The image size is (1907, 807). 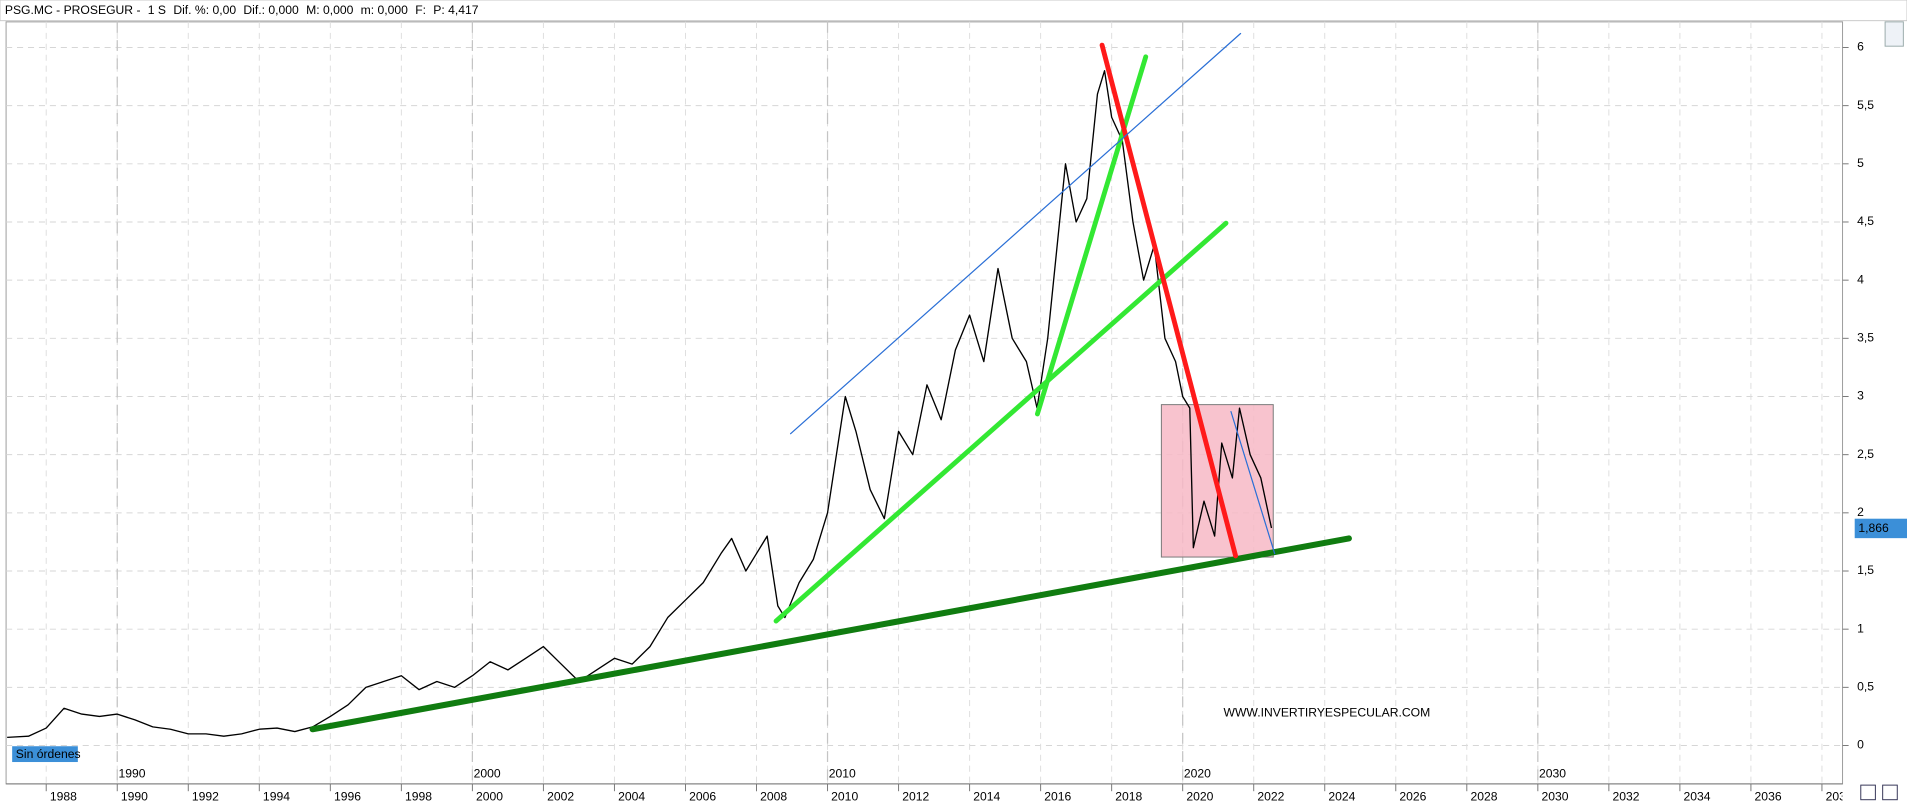 What do you see at coordinates (1860, 512) in the screenshot?
I see `y-tick-label: 2` at bounding box center [1860, 512].